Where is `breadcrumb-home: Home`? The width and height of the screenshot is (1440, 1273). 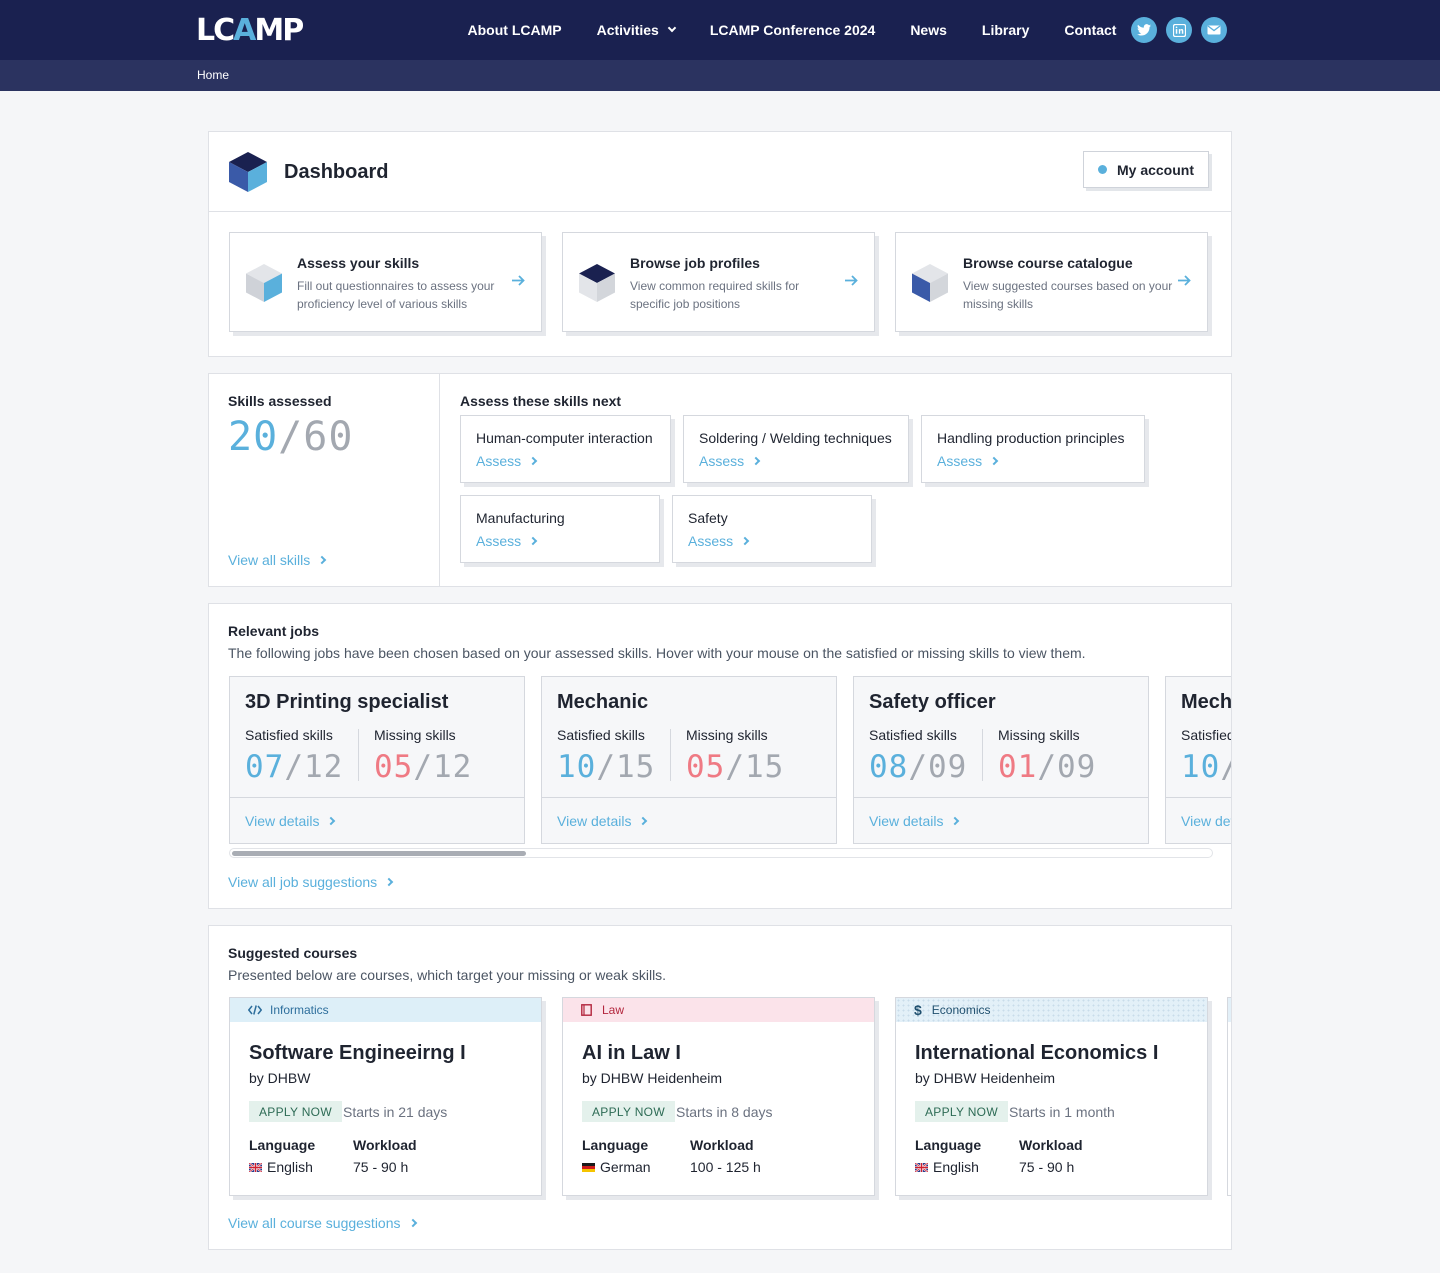 breadcrumb-home: Home is located at coordinates (213, 75).